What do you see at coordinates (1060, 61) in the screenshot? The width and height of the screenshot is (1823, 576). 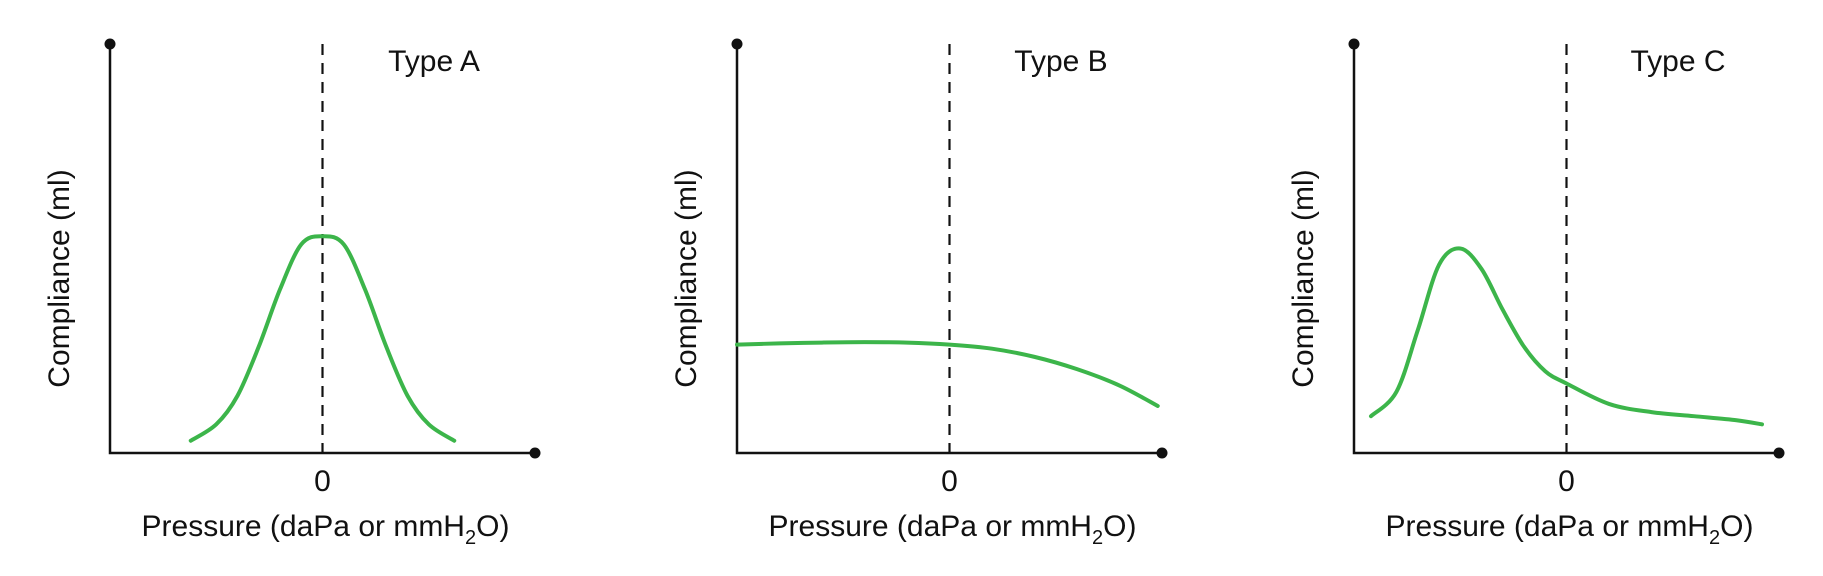 I see `chart-title: Type B` at bounding box center [1060, 61].